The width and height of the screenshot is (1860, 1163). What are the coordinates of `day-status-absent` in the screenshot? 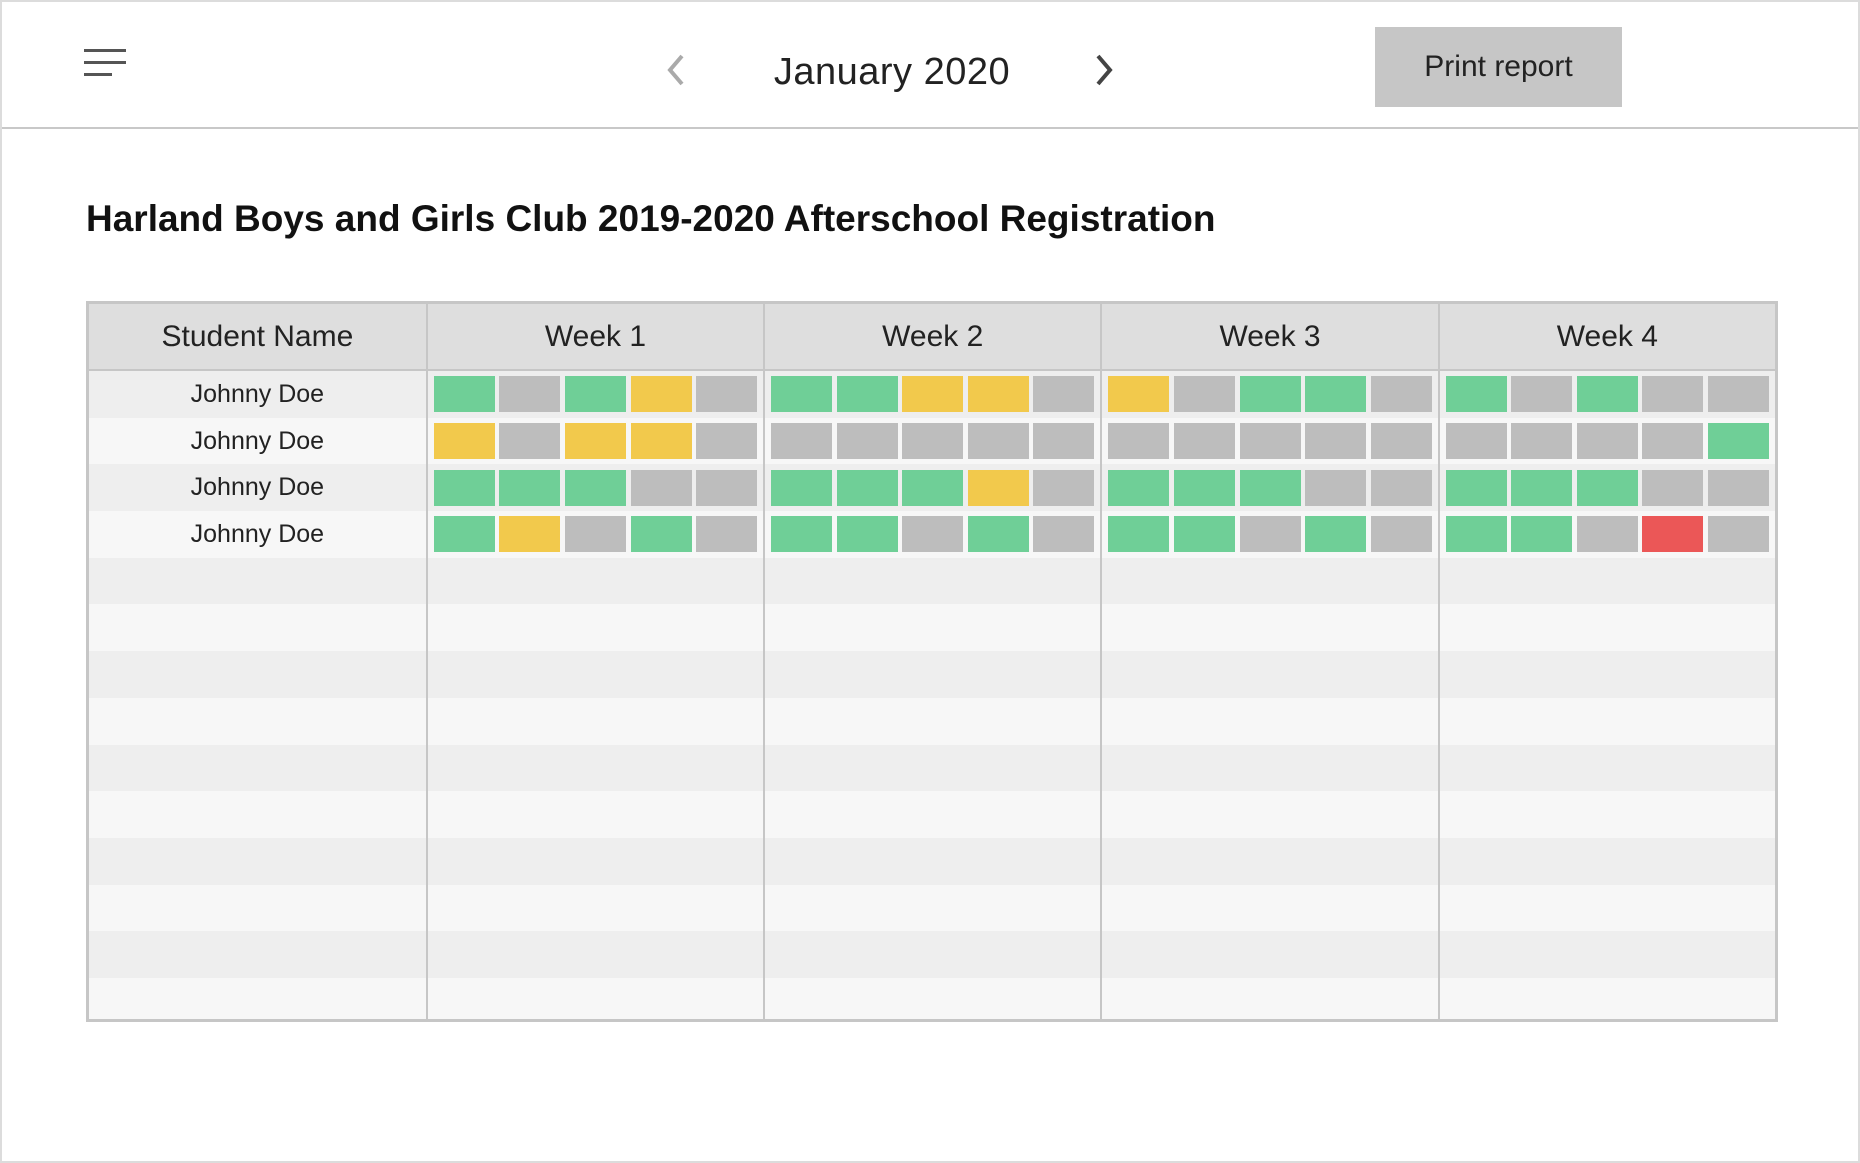 It's located at (1673, 534).